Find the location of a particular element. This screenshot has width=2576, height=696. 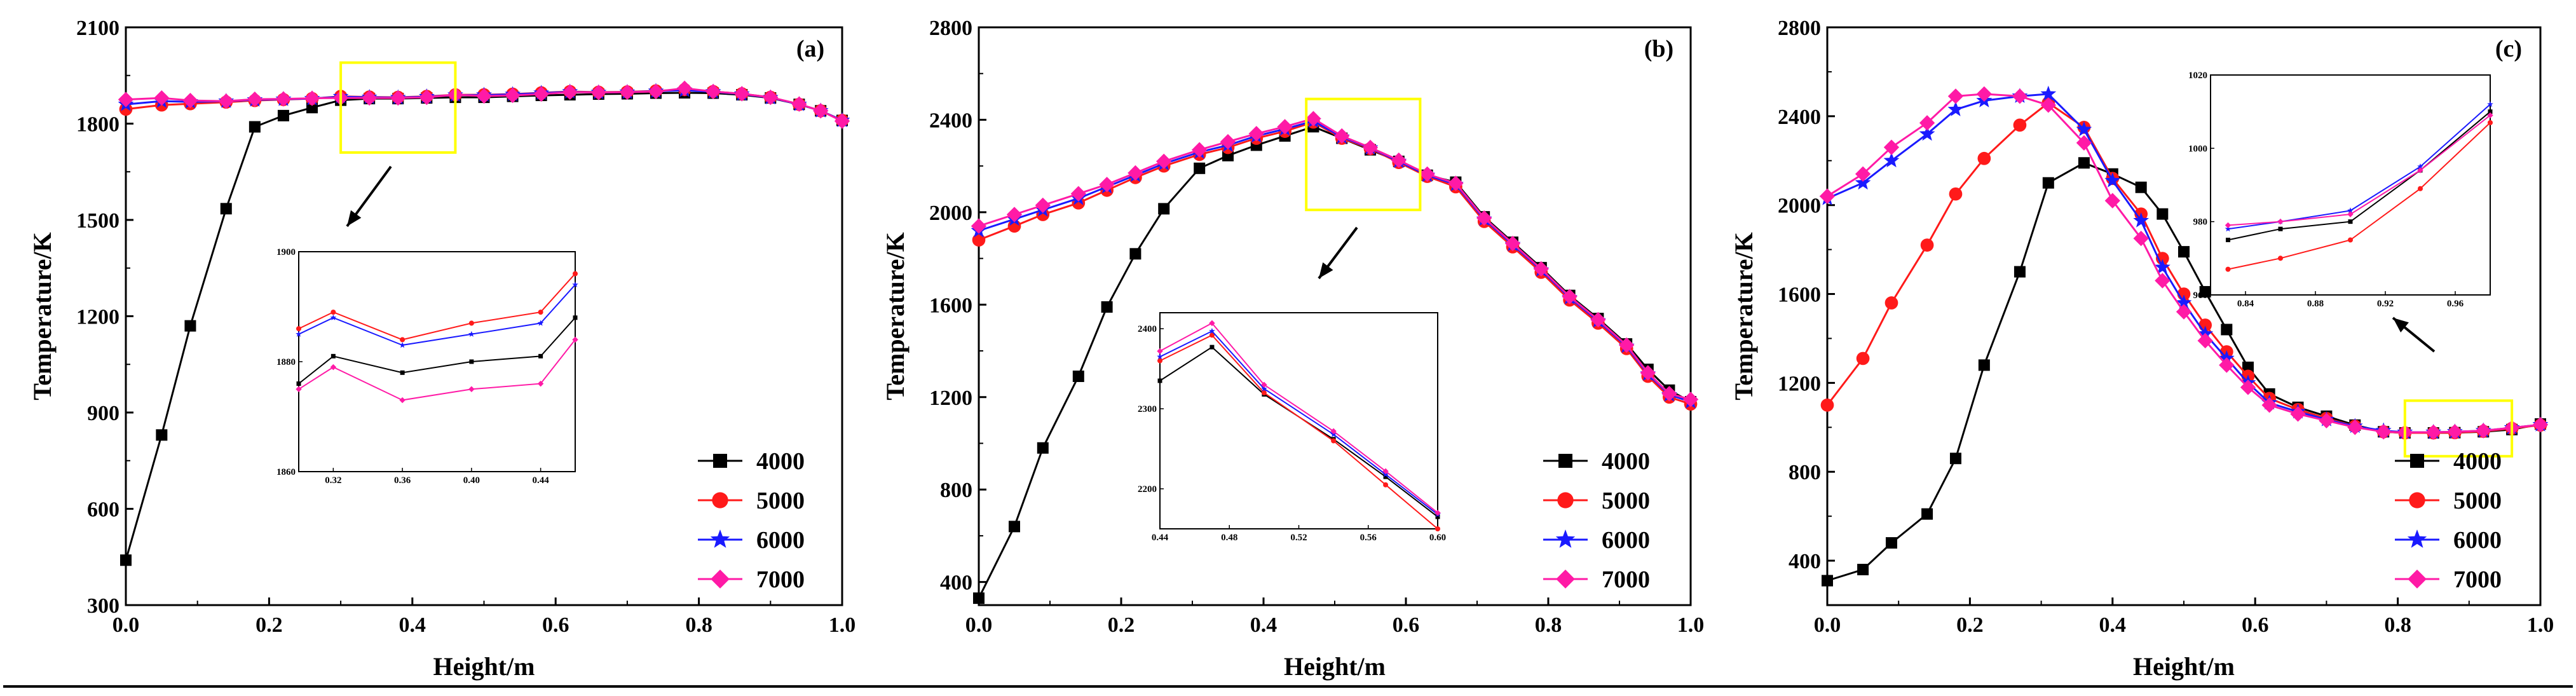

legend-label: 5000 is located at coordinates (2477, 501).